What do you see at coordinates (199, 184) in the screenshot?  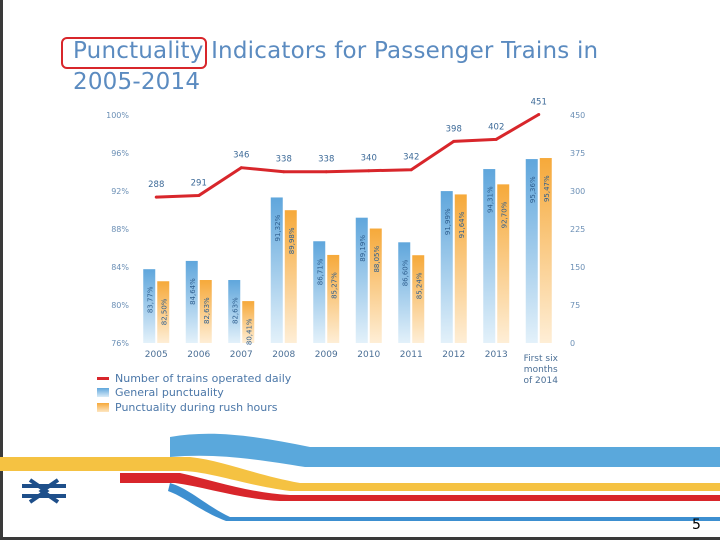 I see `line-value-label: 291` at bounding box center [199, 184].